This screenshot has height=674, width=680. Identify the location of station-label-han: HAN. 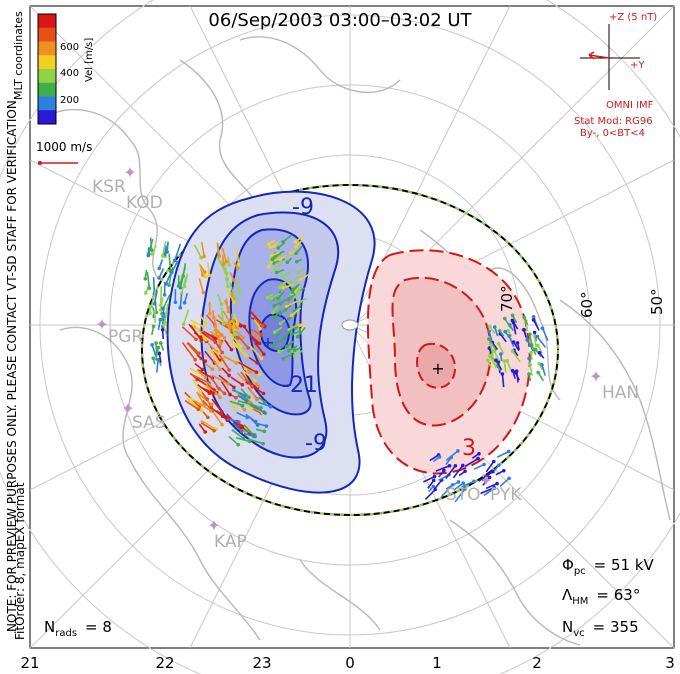
(620, 393).